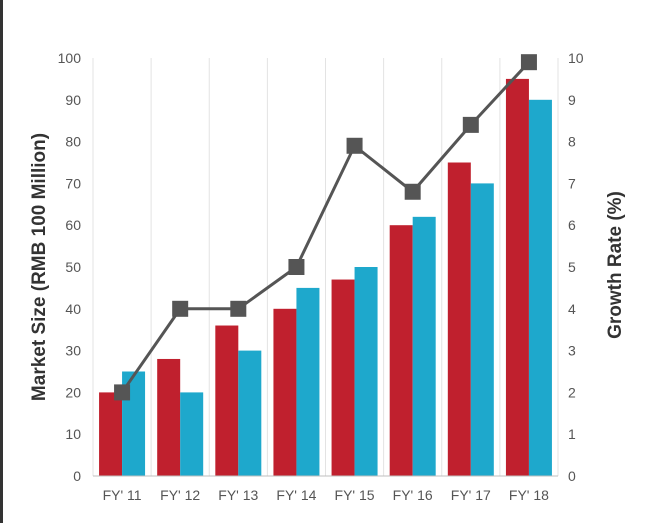 Image resolution: width=667 pixels, height=523 pixels. Describe the element at coordinates (615, 265) in the screenshot. I see `y2-axis-title: Growth Rate (%)` at that location.